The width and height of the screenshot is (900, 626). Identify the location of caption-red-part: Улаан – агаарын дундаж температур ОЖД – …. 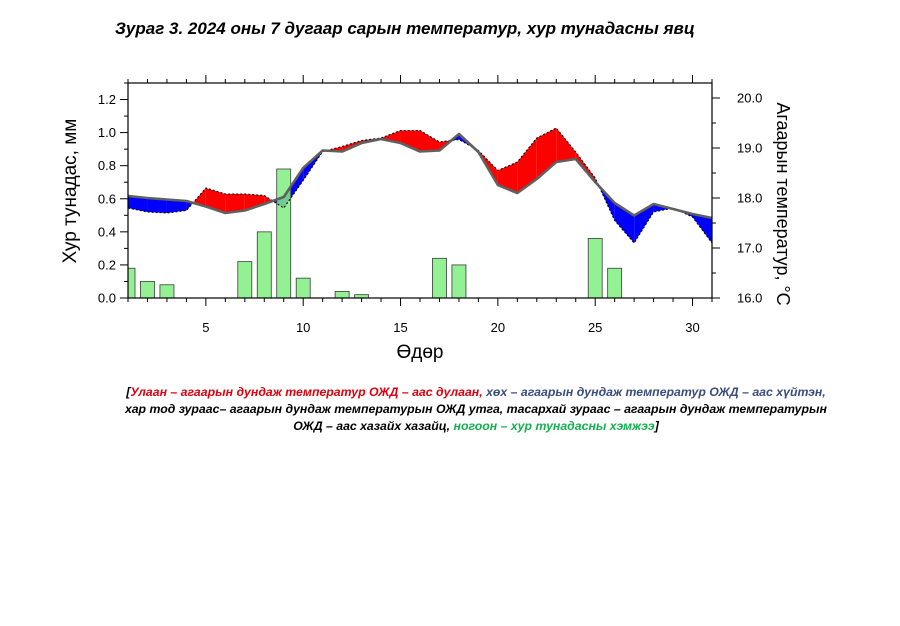
(306, 392).